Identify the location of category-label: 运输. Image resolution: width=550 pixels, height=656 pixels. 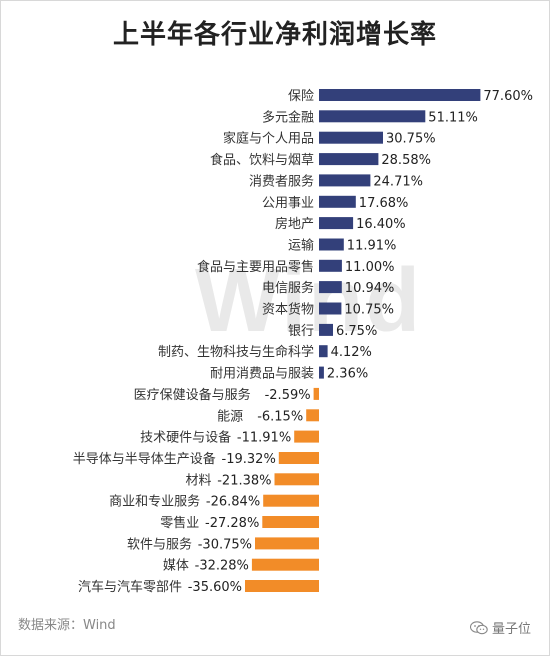
(301, 246).